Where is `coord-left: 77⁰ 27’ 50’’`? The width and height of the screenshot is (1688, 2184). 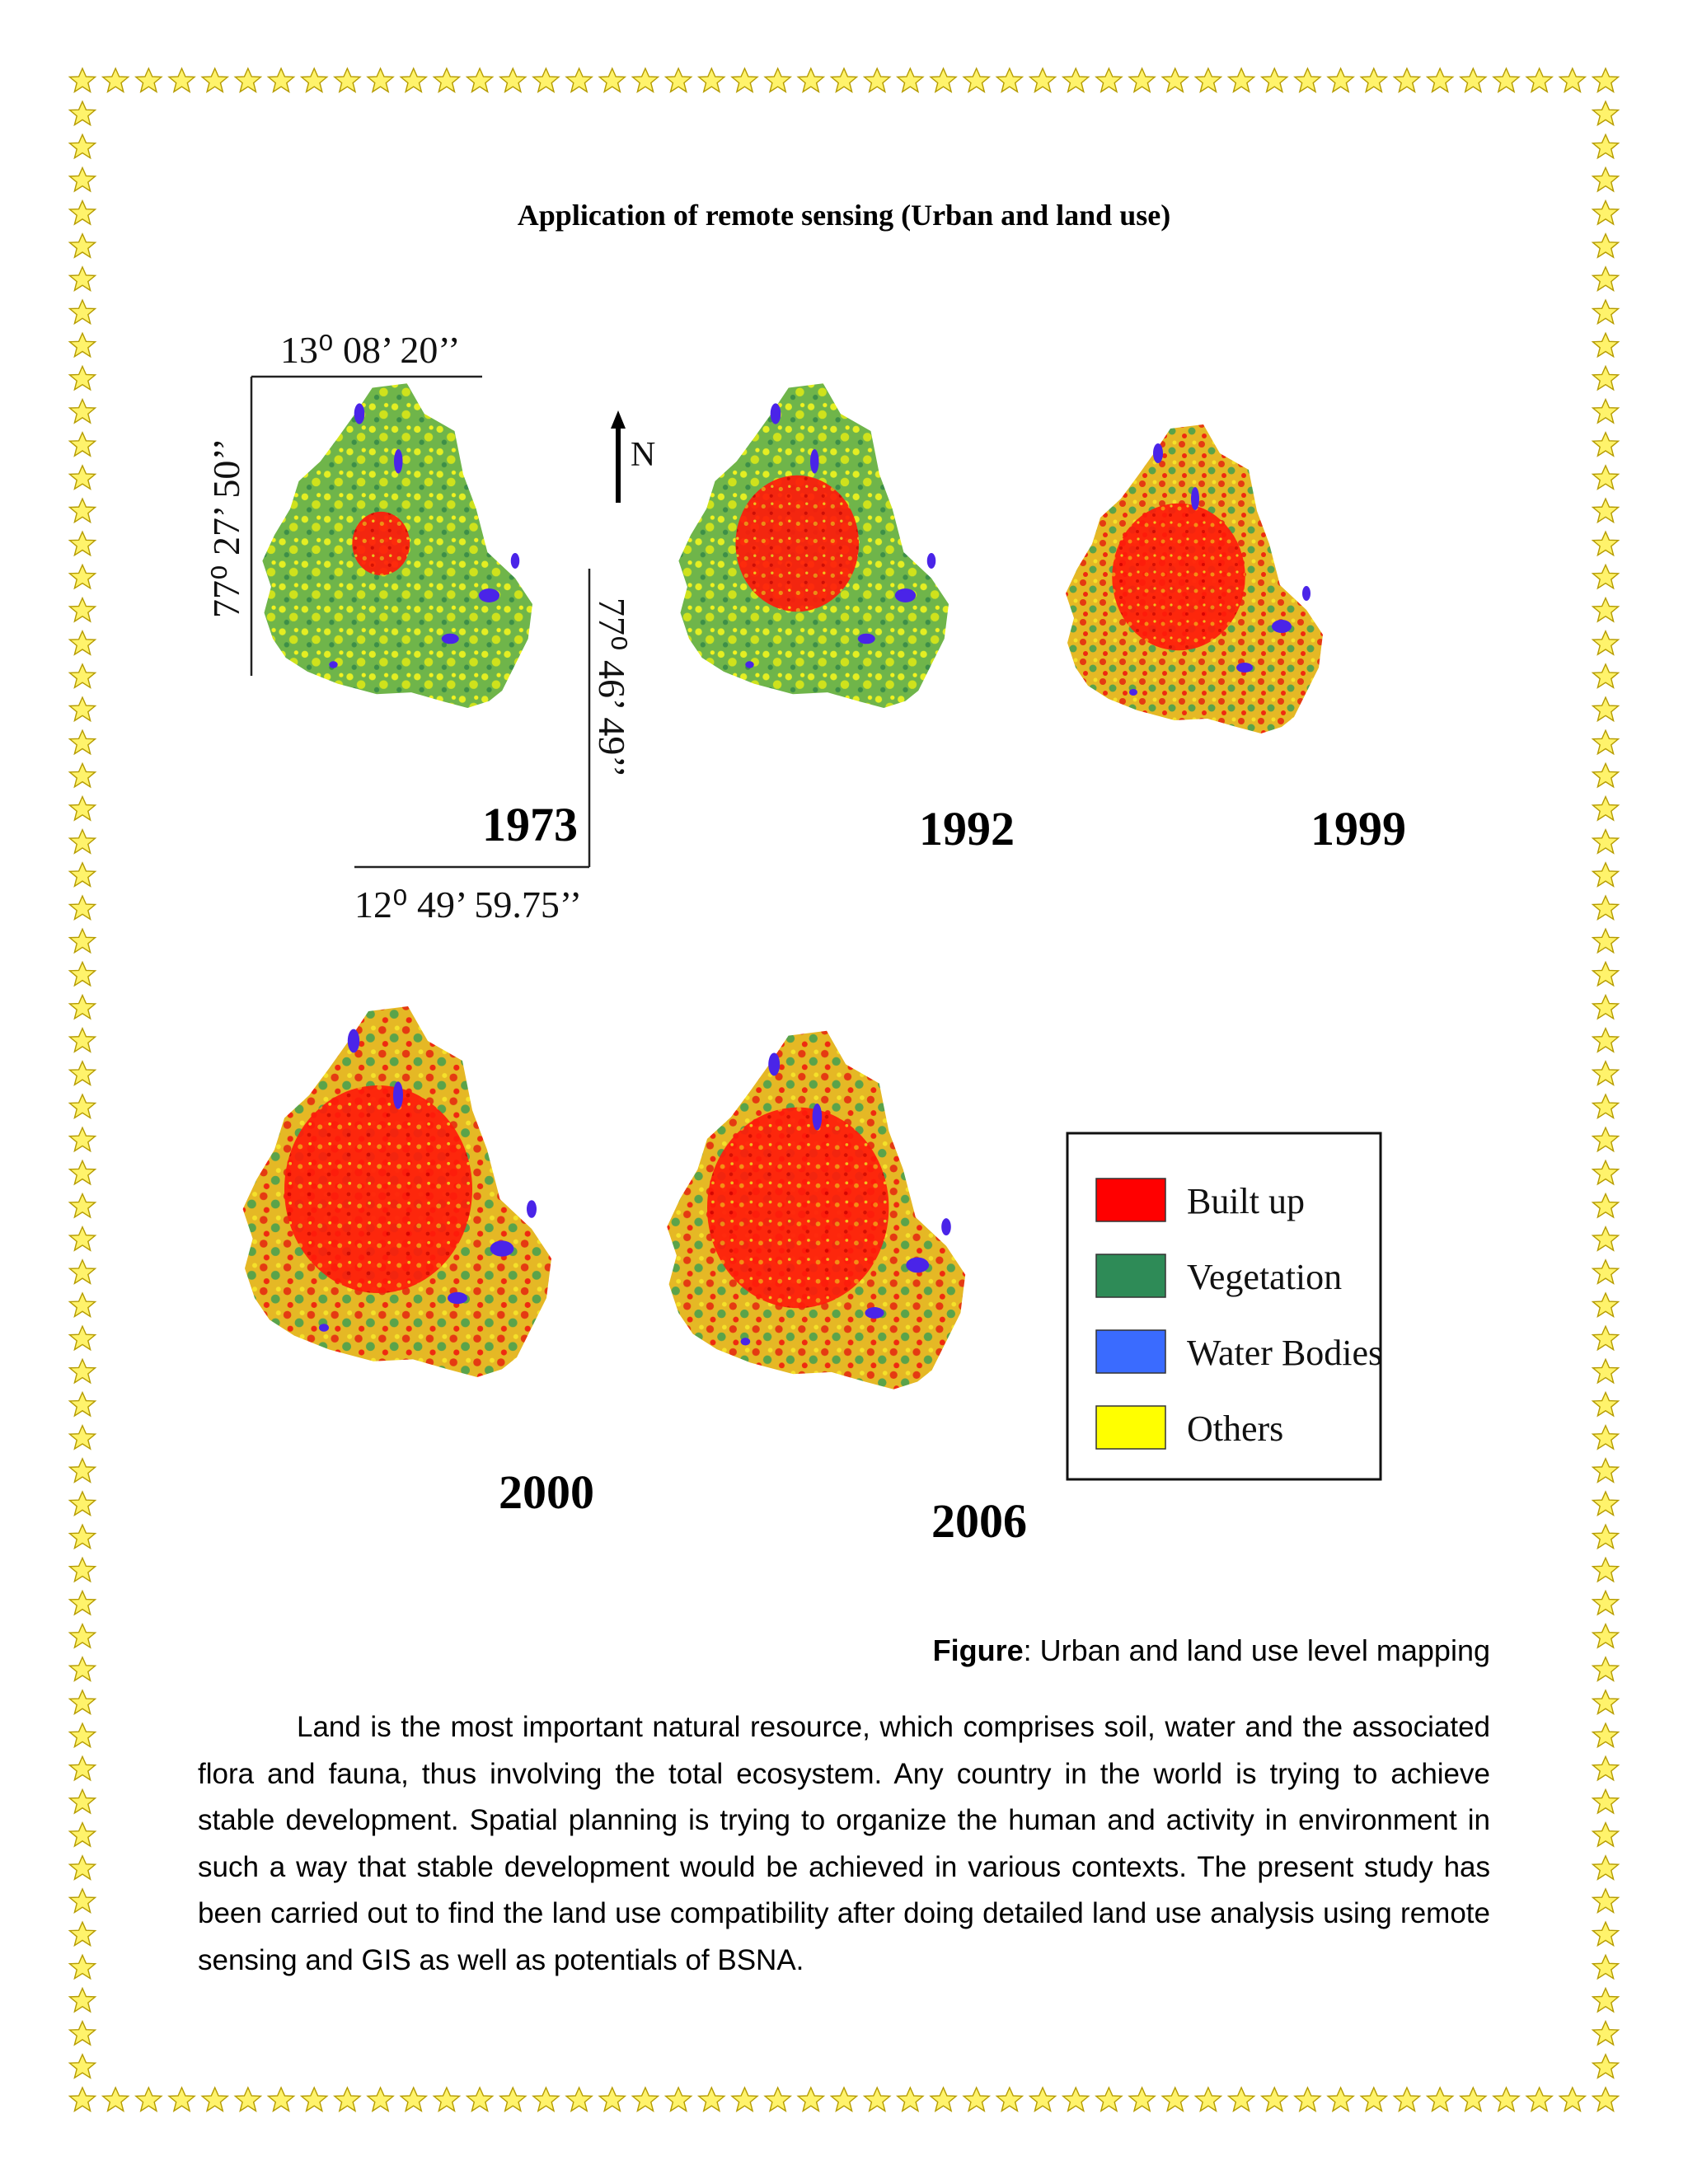
coord-left: 77⁰ 27’ 50’’ is located at coordinates (226, 528).